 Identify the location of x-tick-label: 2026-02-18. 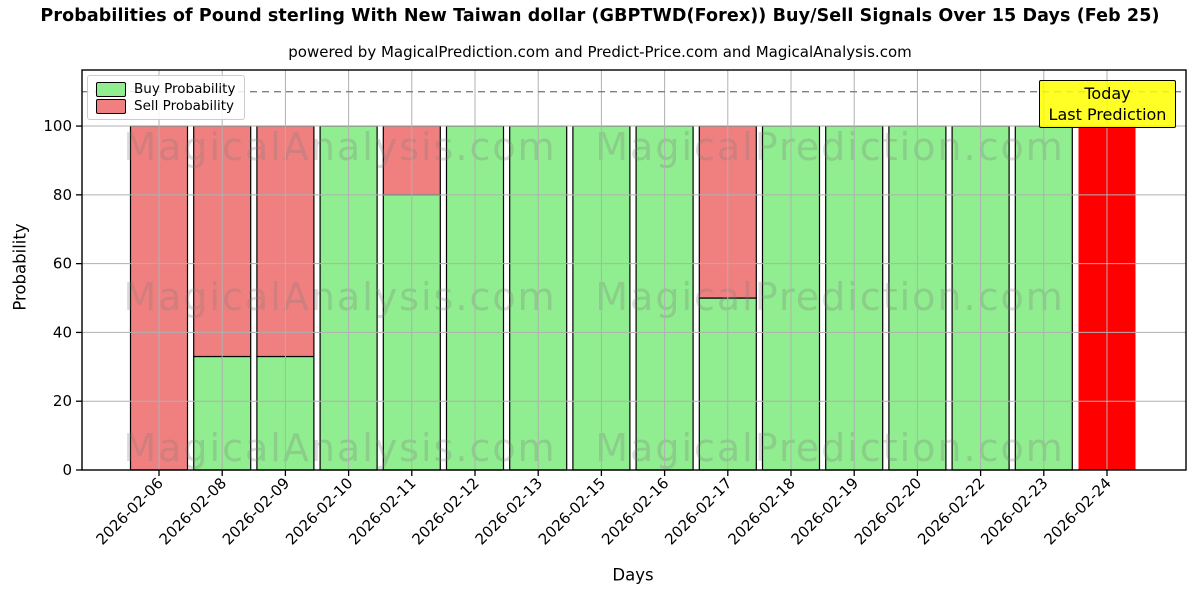
(761, 511).